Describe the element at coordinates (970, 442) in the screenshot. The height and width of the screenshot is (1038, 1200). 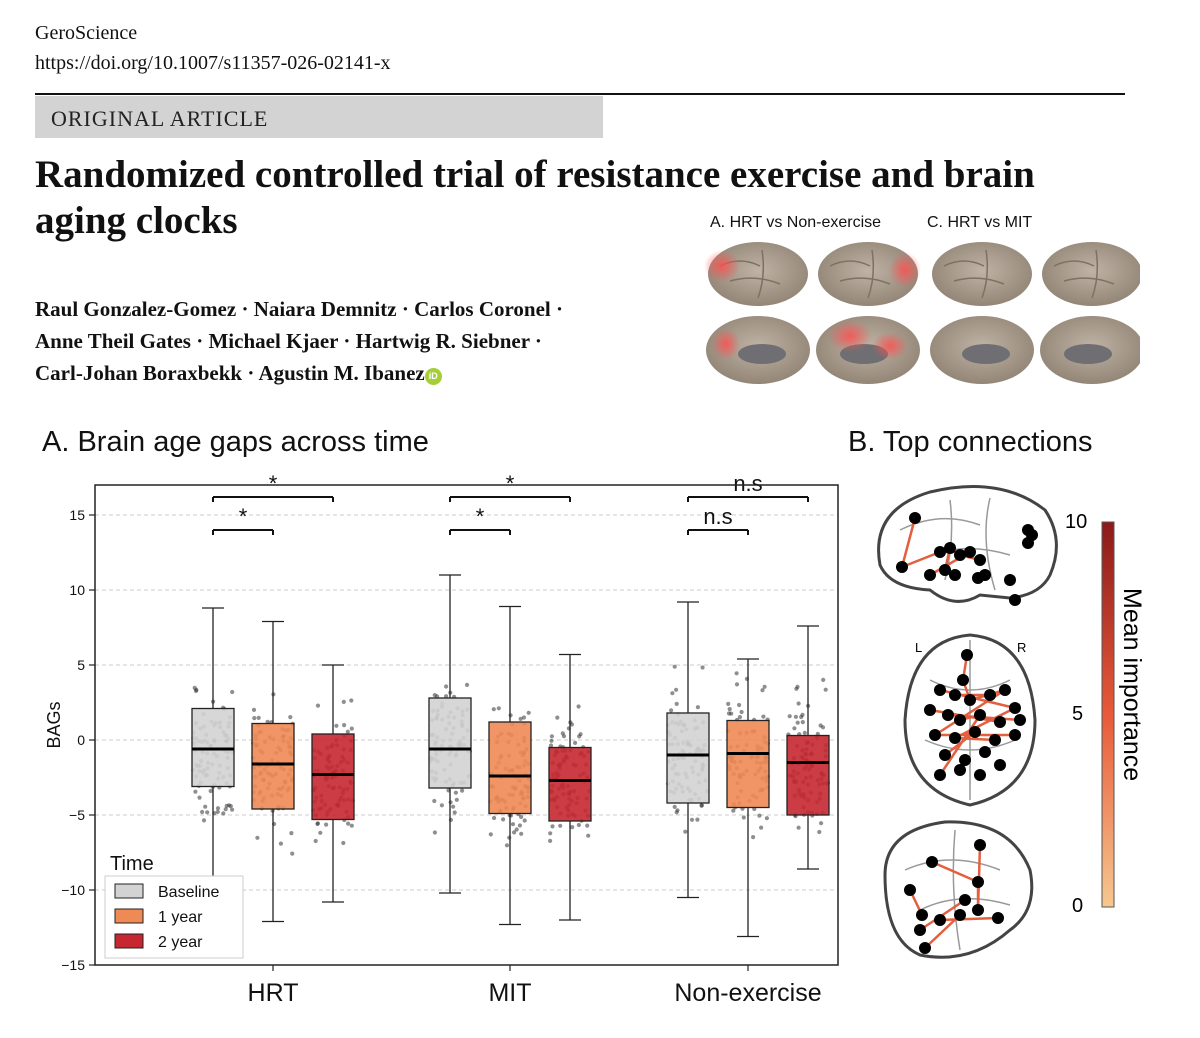
I see `panel-b-title: B. Top connections` at that location.